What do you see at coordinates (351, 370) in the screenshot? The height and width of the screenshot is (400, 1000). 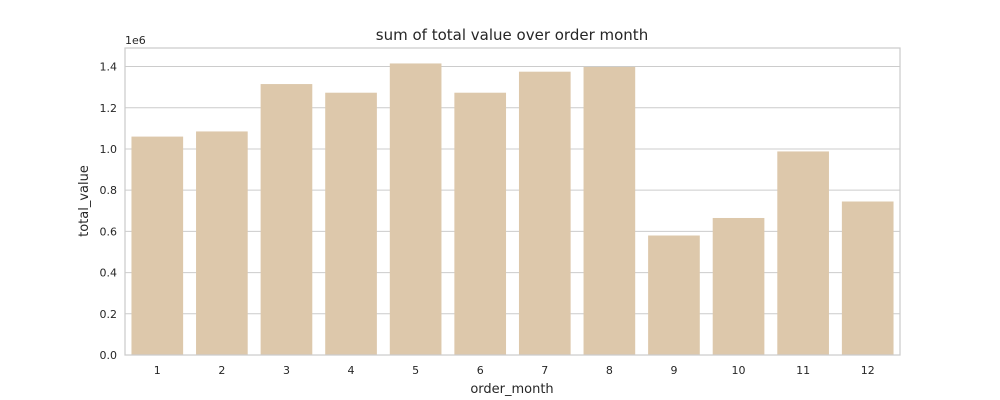 I see `x-tick-label: 4` at bounding box center [351, 370].